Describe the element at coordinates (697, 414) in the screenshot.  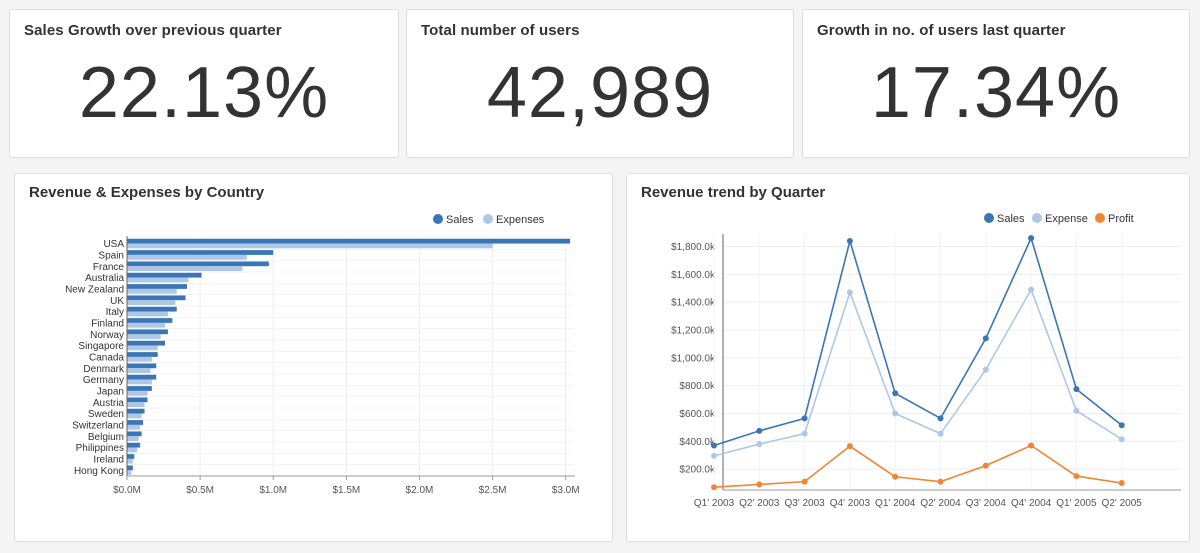
I see `y-tick-label: $600.0k` at that location.